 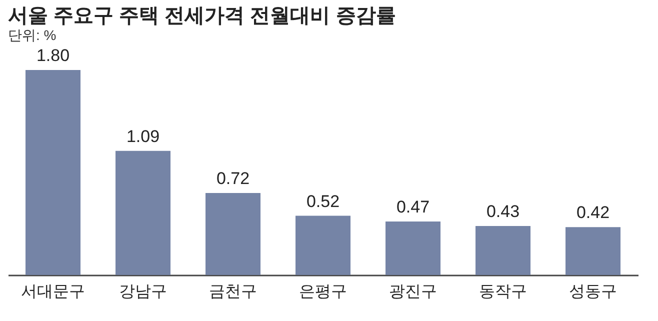 I want to click on data-label: 1.09, so click(x=143, y=136).